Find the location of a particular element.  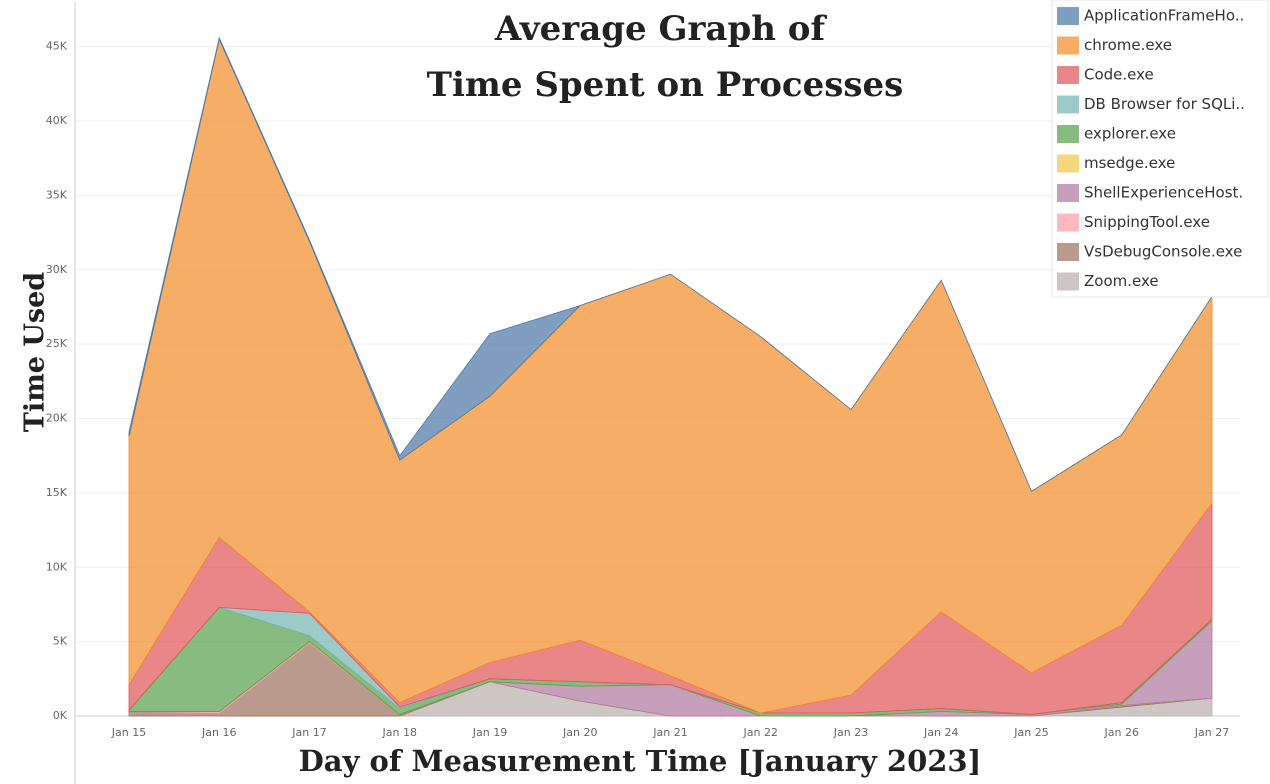

y-tick-label: 5K is located at coordinates (60, 641).